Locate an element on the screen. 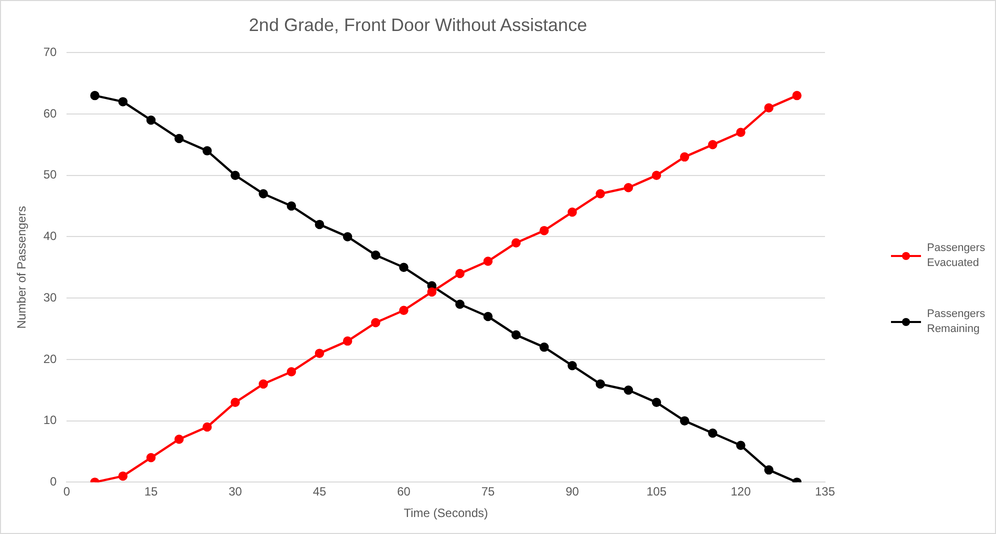 This screenshot has height=534, width=996. x-tick-label: 15 is located at coordinates (151, 491).